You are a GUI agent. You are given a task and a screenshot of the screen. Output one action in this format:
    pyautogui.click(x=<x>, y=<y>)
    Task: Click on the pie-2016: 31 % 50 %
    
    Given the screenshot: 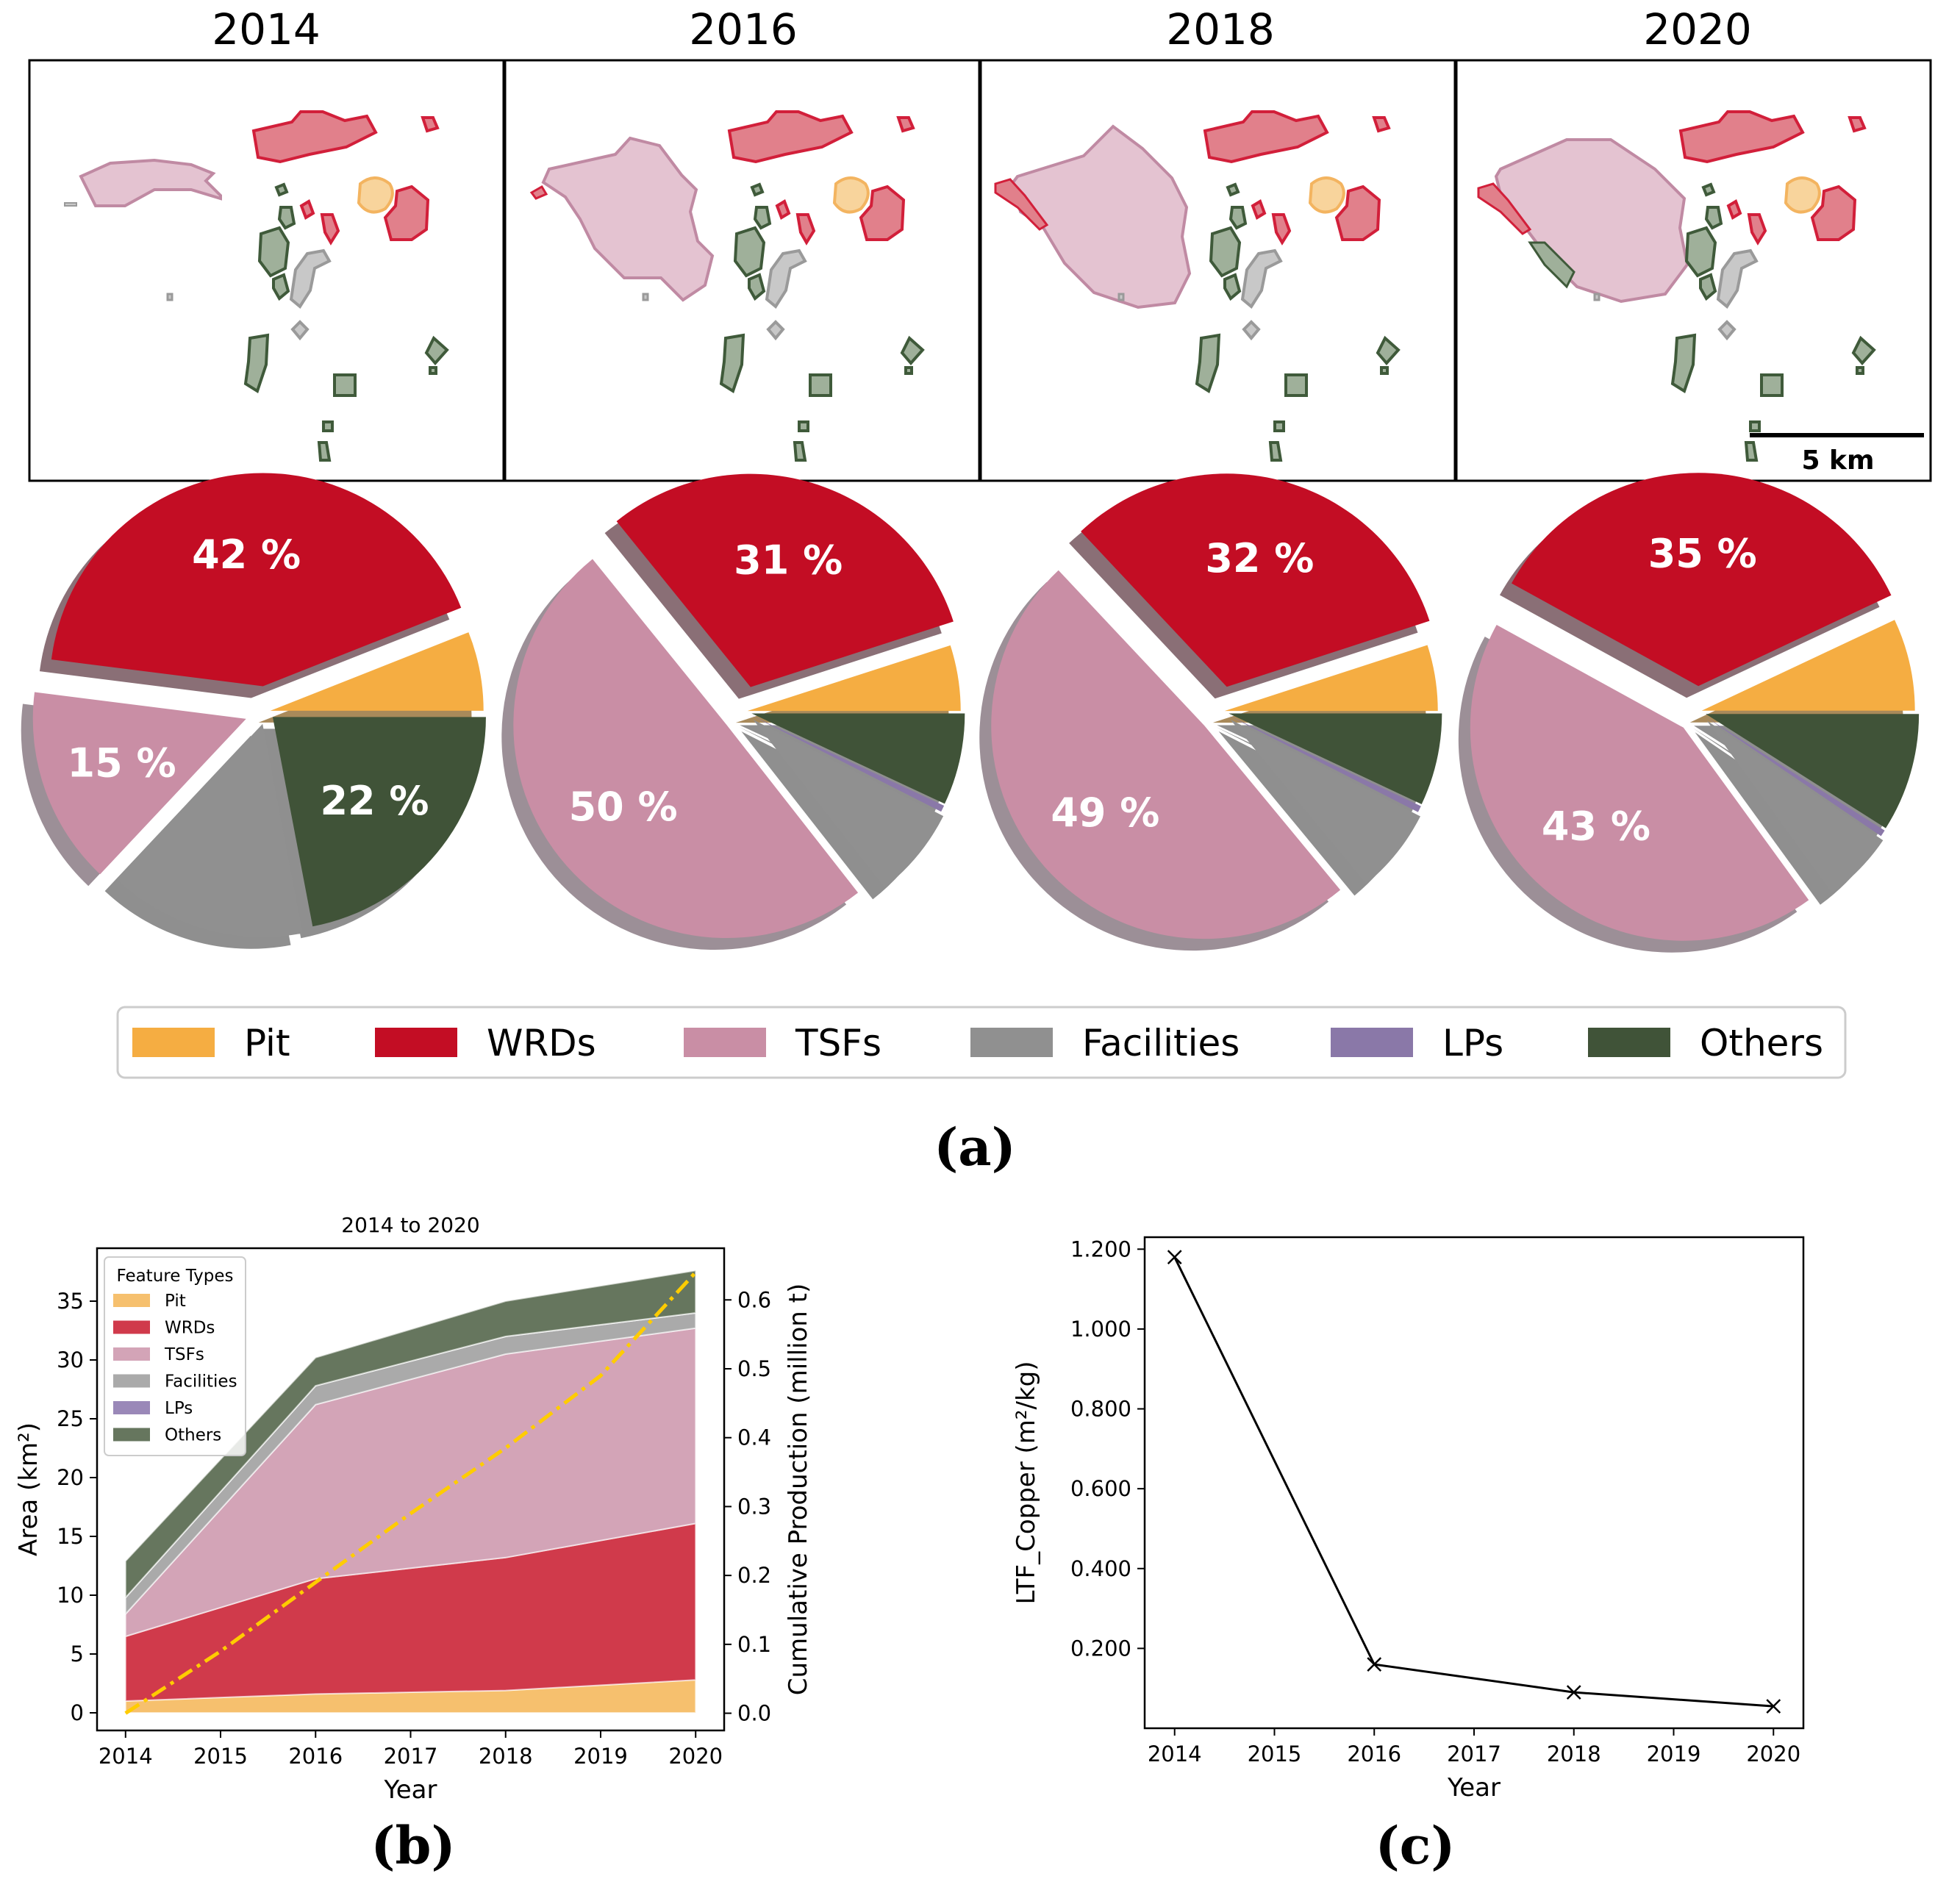 What is the action you would take?
    pyautogui.click(x=733, y=711)
    